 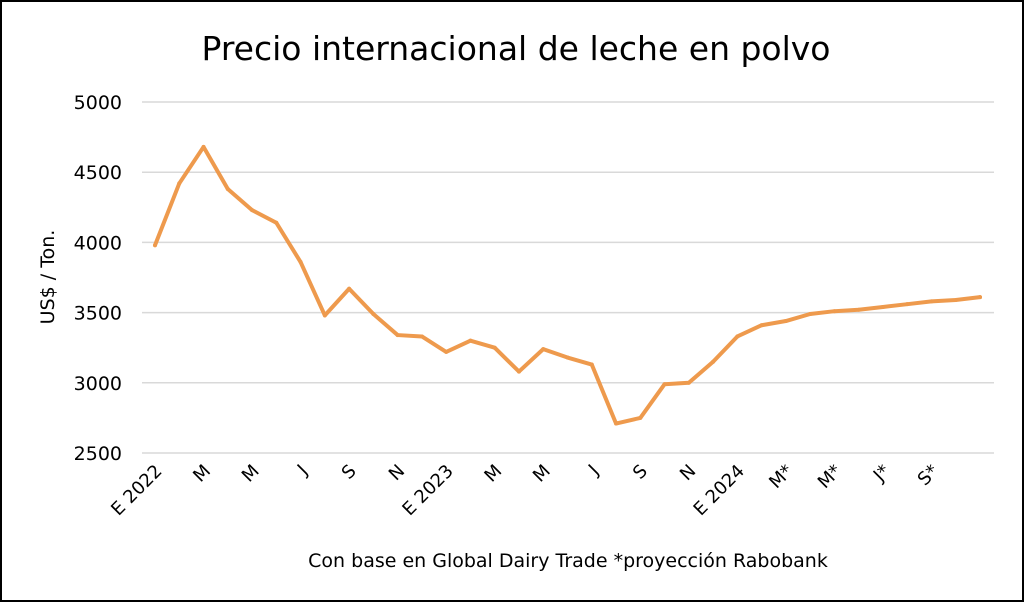 What do you see at coordinates (427, 490) in the screenshot?
I see `x-tick-label: E 2023` at bounding box center [427, 490].